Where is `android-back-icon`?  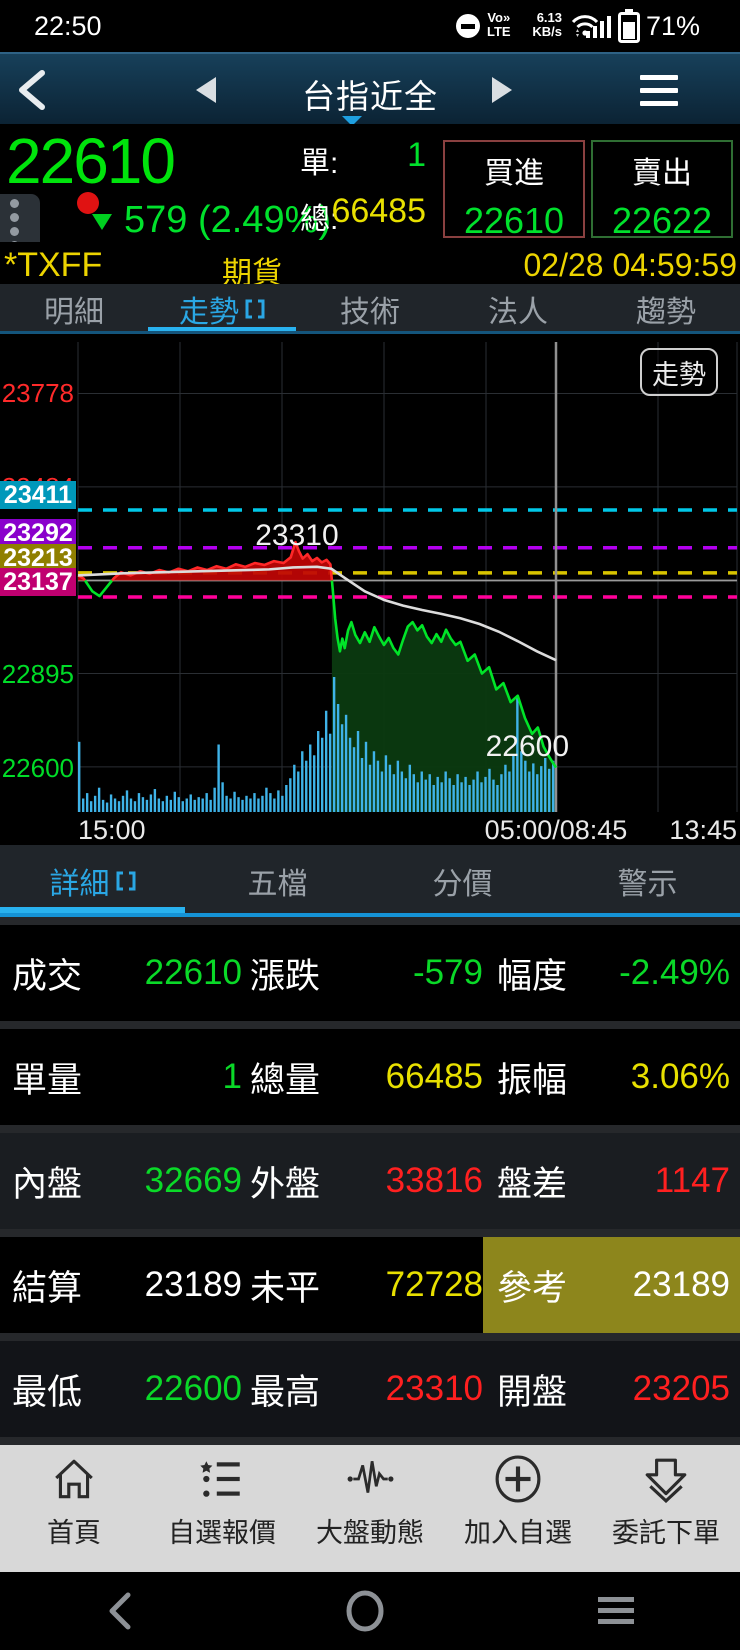
android-back-icon is located at coordinates (119, 1611).